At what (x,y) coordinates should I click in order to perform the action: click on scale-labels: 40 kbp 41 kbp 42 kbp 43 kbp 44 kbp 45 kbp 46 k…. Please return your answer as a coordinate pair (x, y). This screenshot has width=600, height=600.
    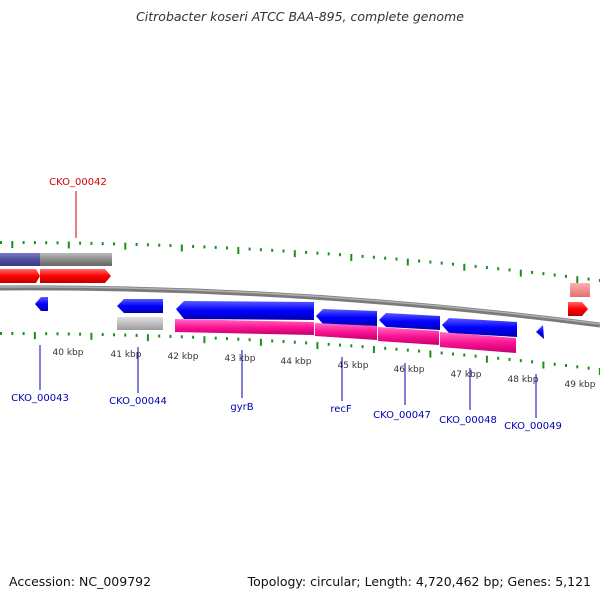
    Looking at the image, I should click on (324, 369).